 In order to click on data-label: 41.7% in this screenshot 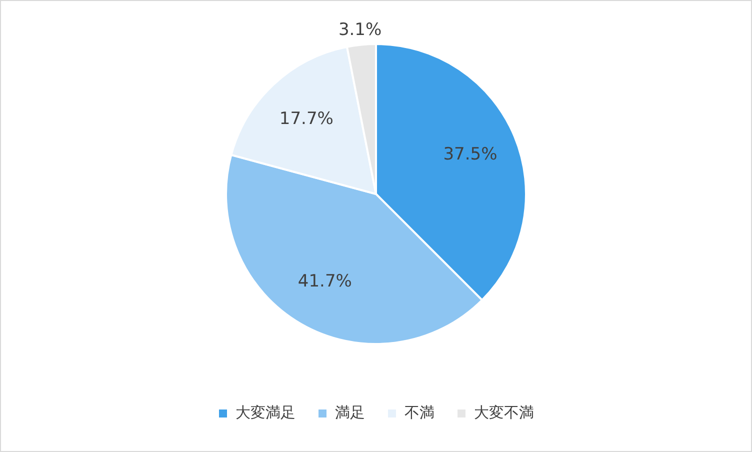, I will do `click(325, 282)`.